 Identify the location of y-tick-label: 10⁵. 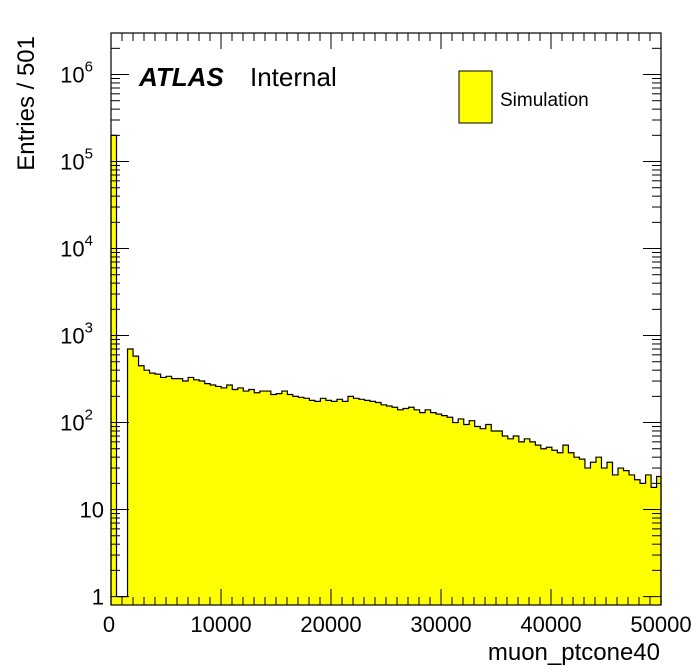
(76, 160).